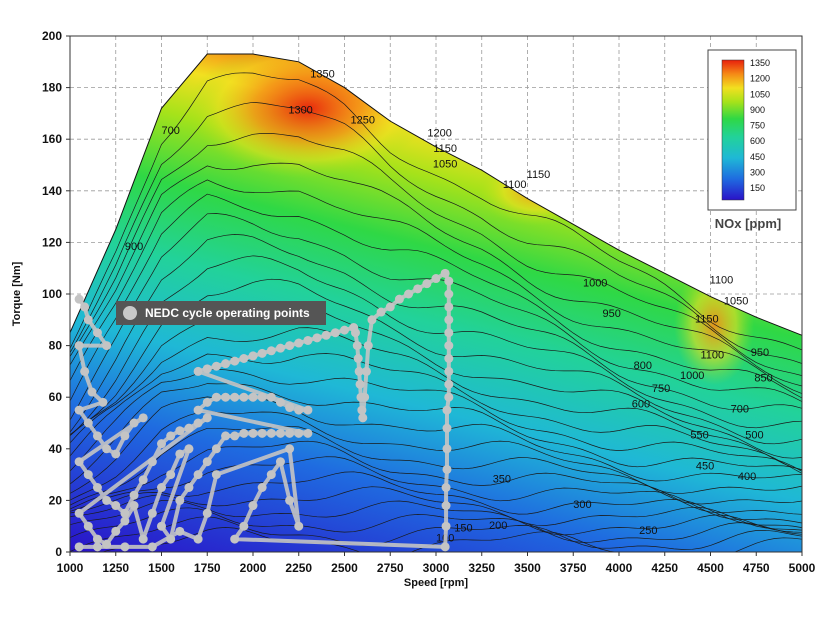  I want to click on y-axis-ticks: 0 20 40 60 80 100 120 140 160 180 200, so click(56, 294).